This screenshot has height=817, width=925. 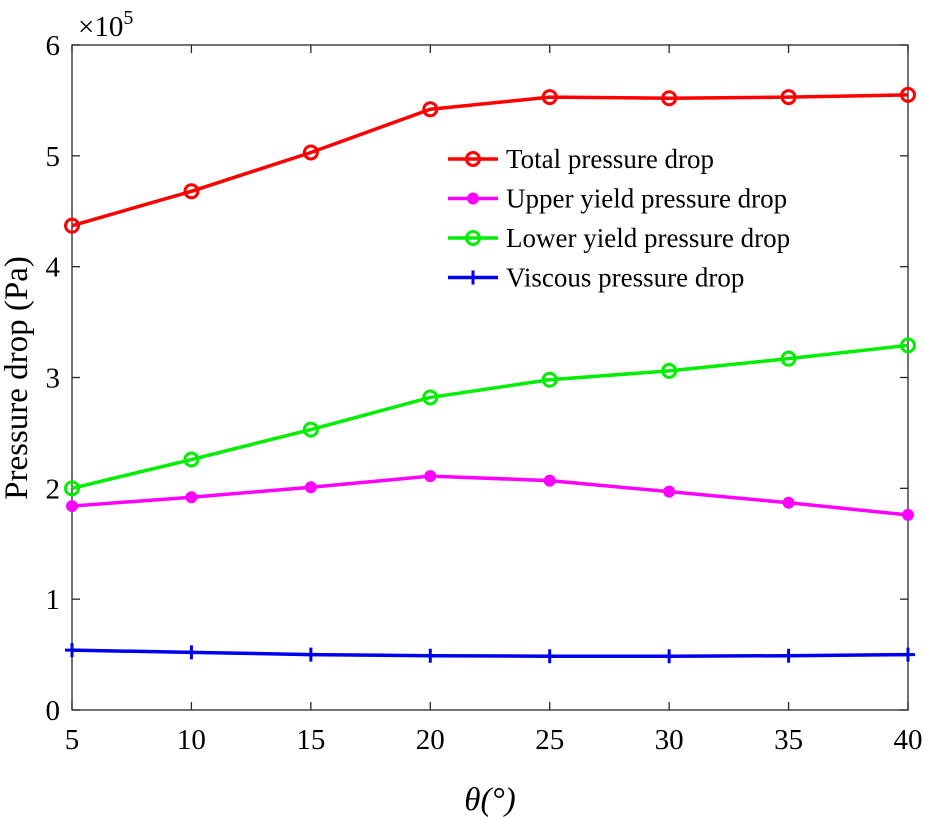 I want to click on y-axis-label: Pressure drop (Pa), so click(x=17, y=378).